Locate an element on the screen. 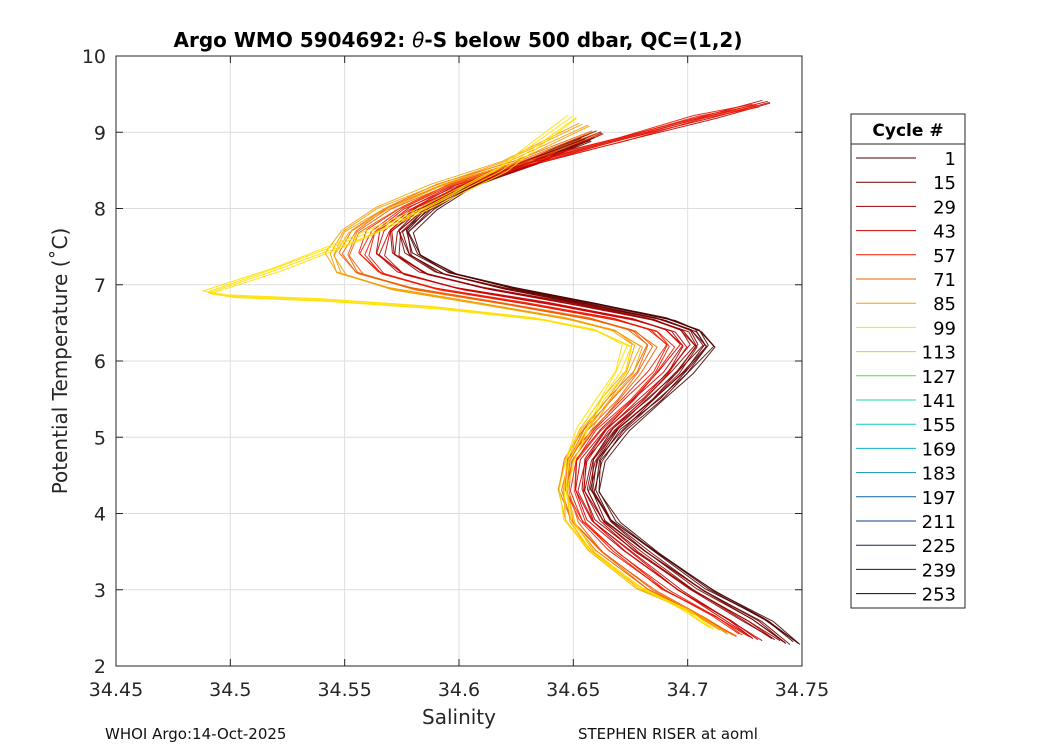 The image size is (1050, 750). legend-label: 225 is located at coordinates (939, 546).